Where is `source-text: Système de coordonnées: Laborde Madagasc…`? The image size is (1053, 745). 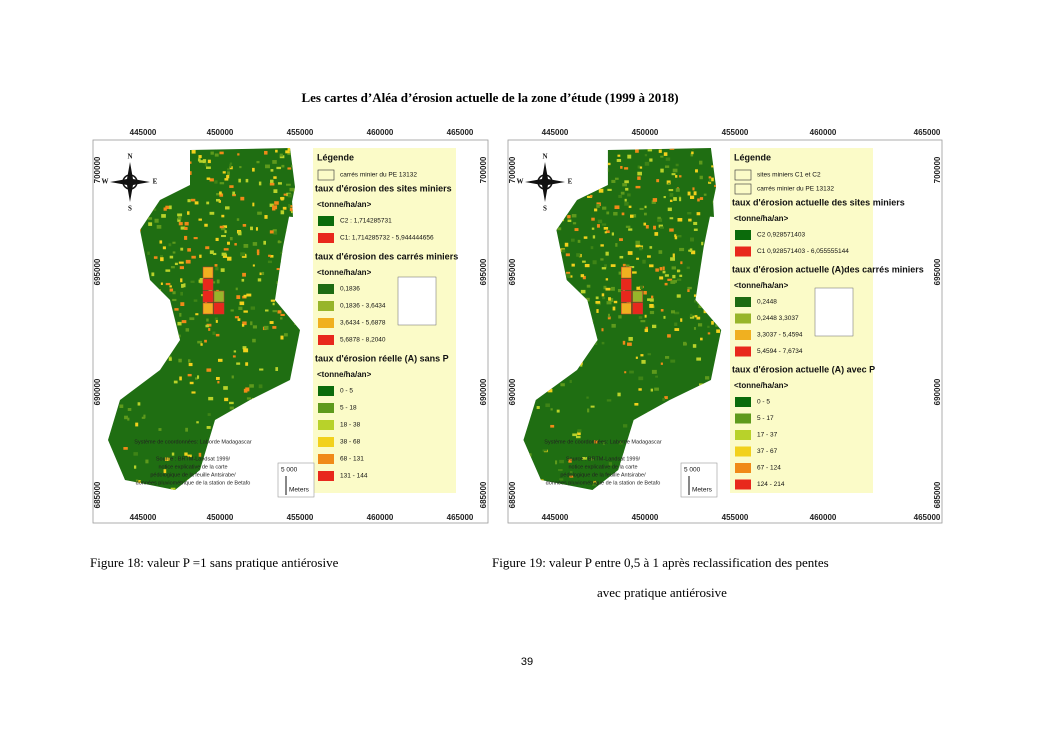 source-text: Système de coordonnées: Laborde Madagasc… is located at coordinates (603, 442).